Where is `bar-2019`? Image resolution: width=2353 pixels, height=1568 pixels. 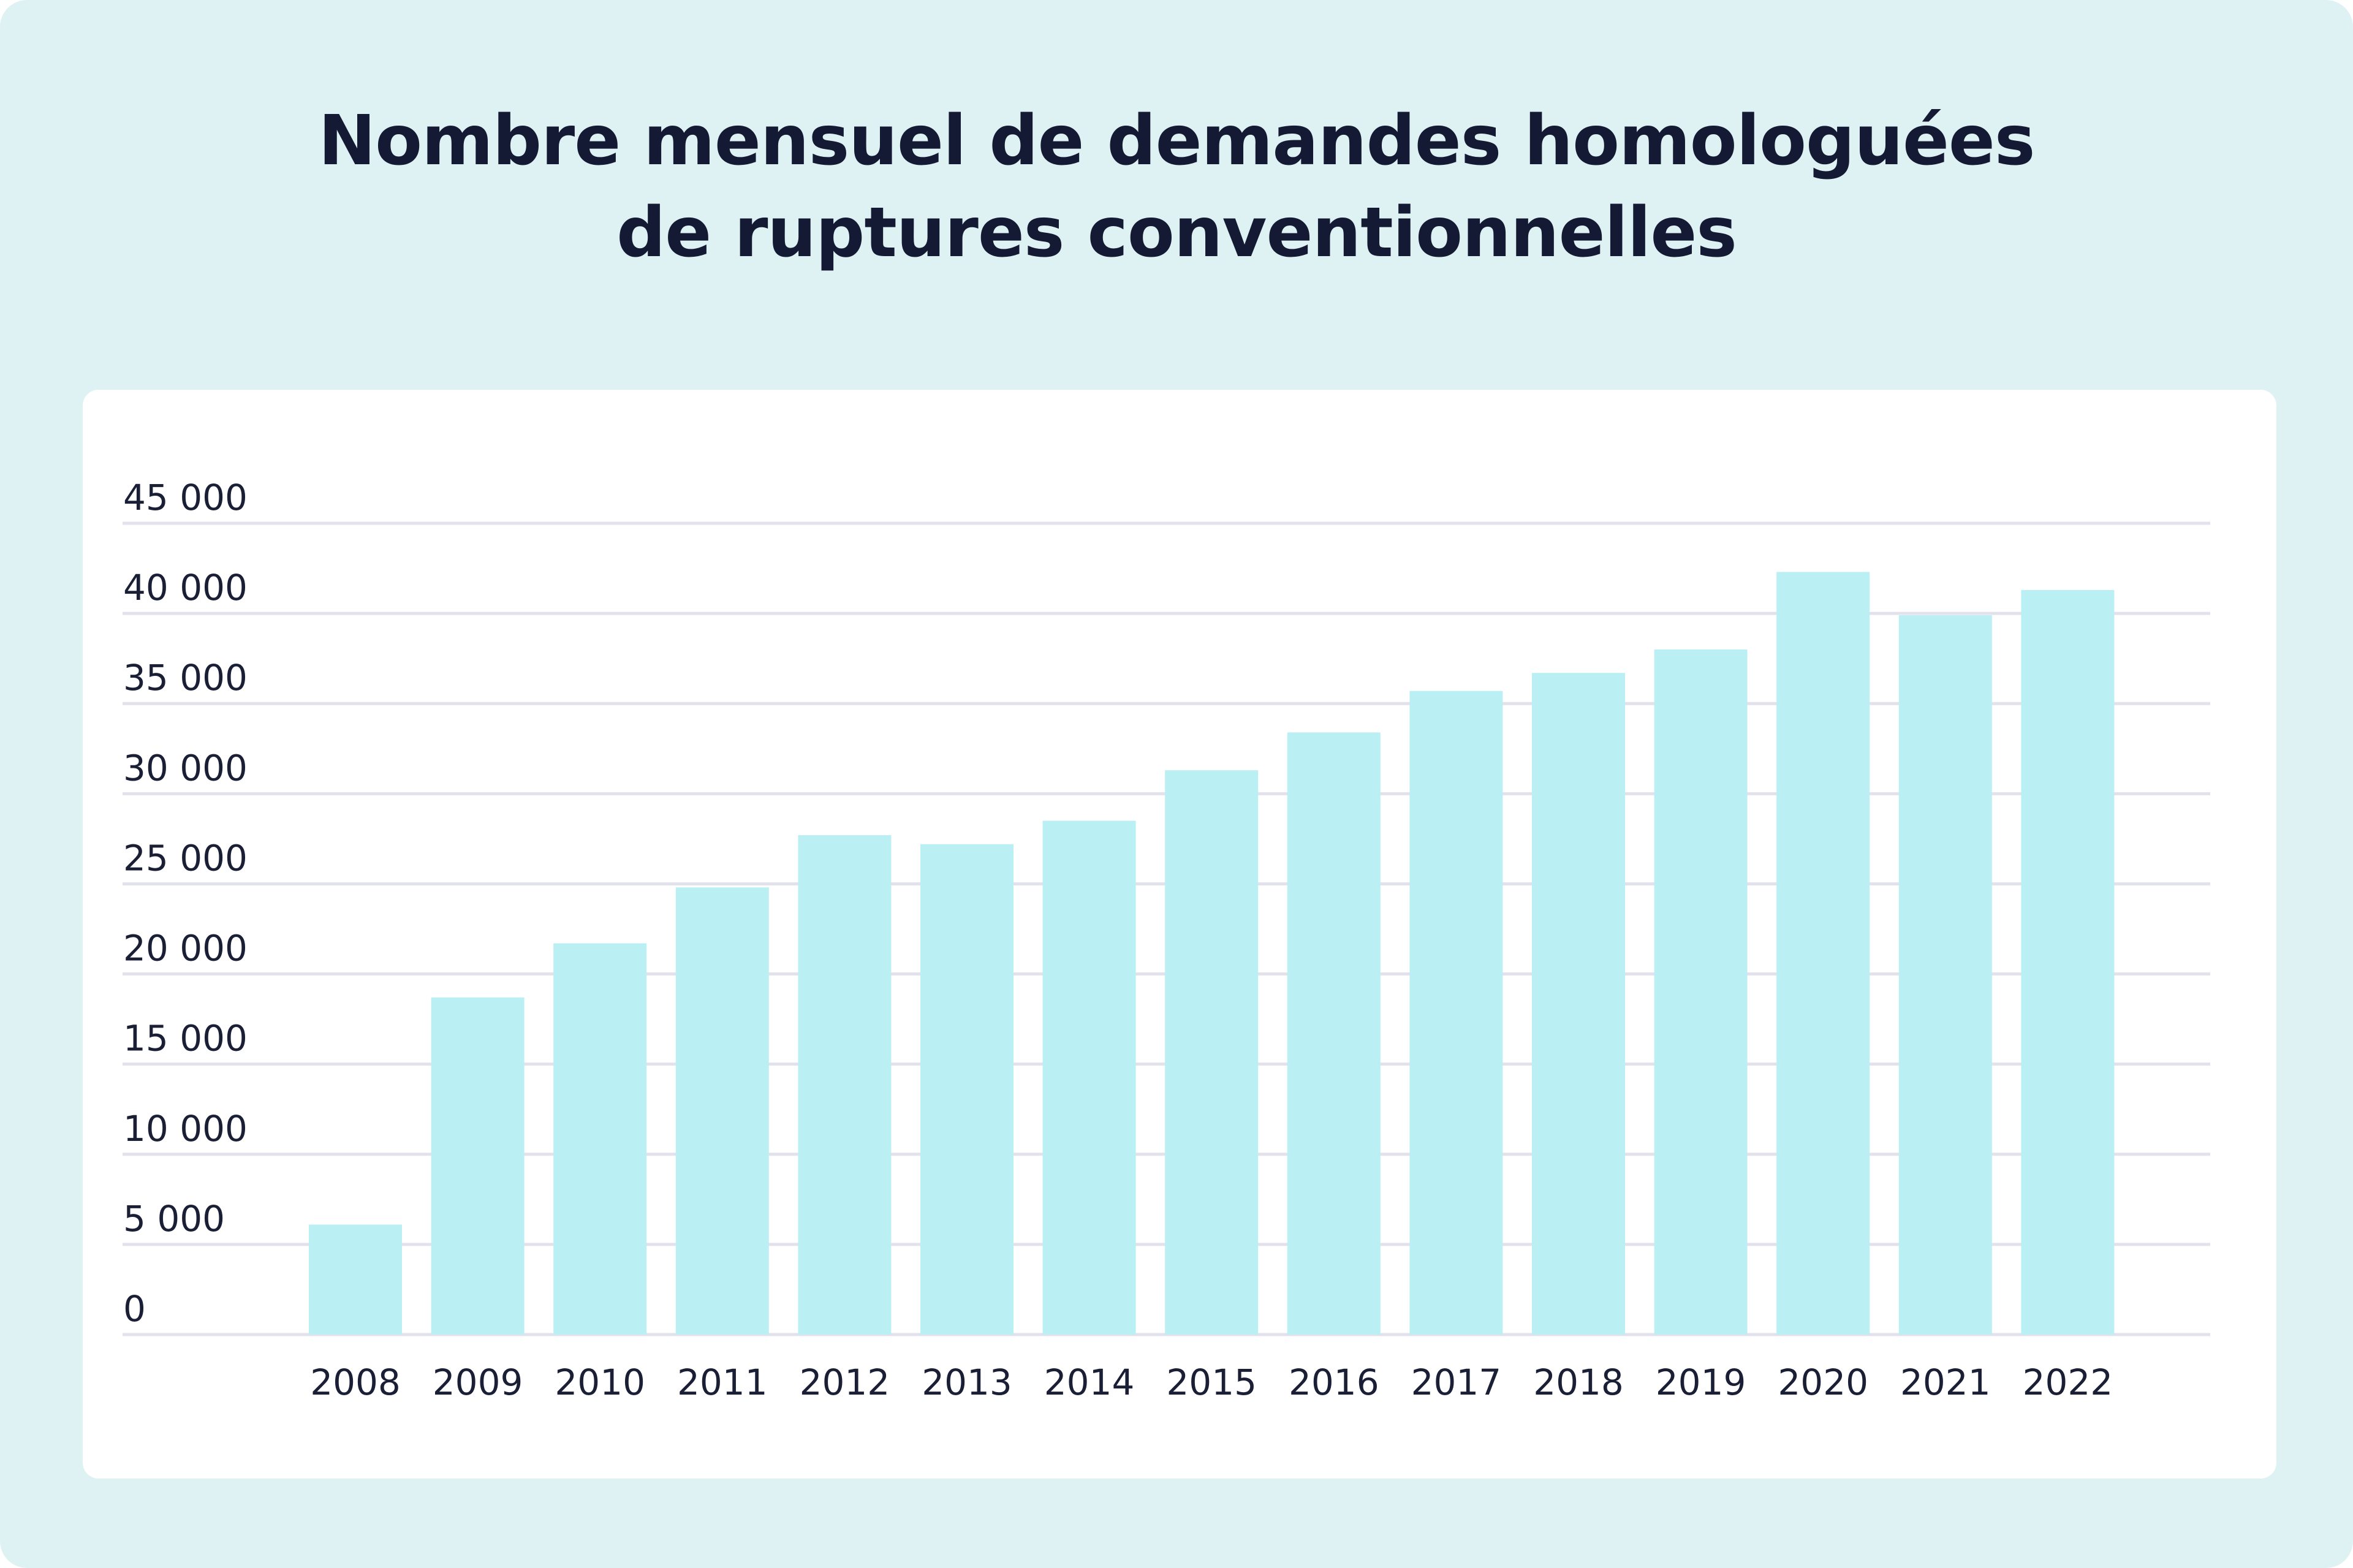 bar-2019 is located at coordinates (1701, 992).